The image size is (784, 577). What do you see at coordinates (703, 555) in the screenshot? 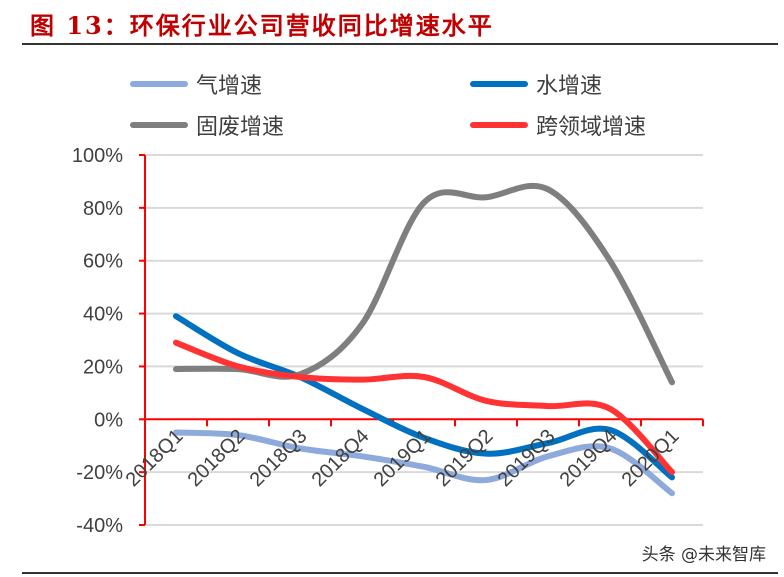
I see `watermark: 头条 @未来智库` at bounding box center [703, 555].